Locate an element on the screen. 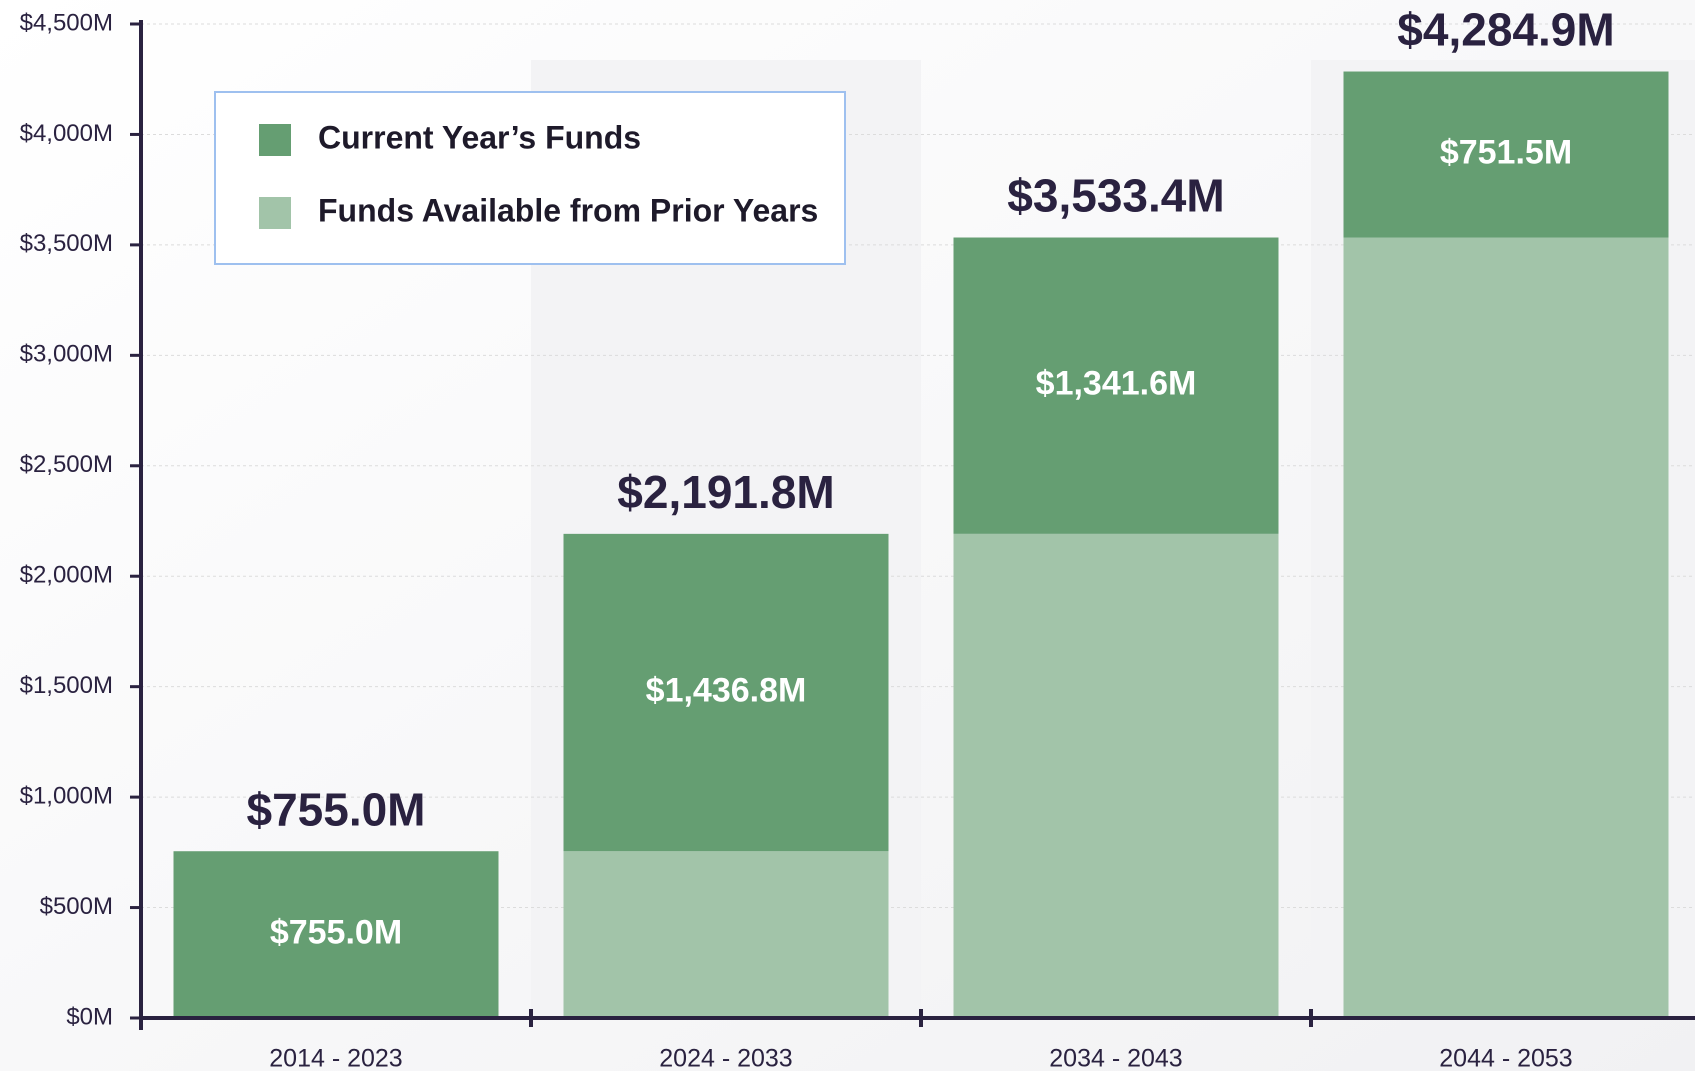 The width and height of the screenshot is (1695, 1071). y-tick-label: $1,500M is located at coordinates (66, 685).